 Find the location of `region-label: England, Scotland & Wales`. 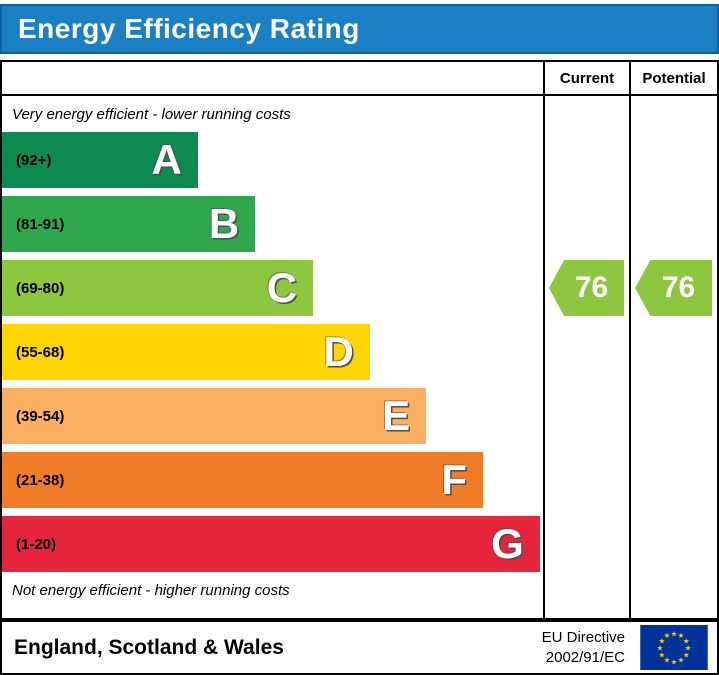

region-label: England, Scotland & Wales is located at coordinates (149, 647).